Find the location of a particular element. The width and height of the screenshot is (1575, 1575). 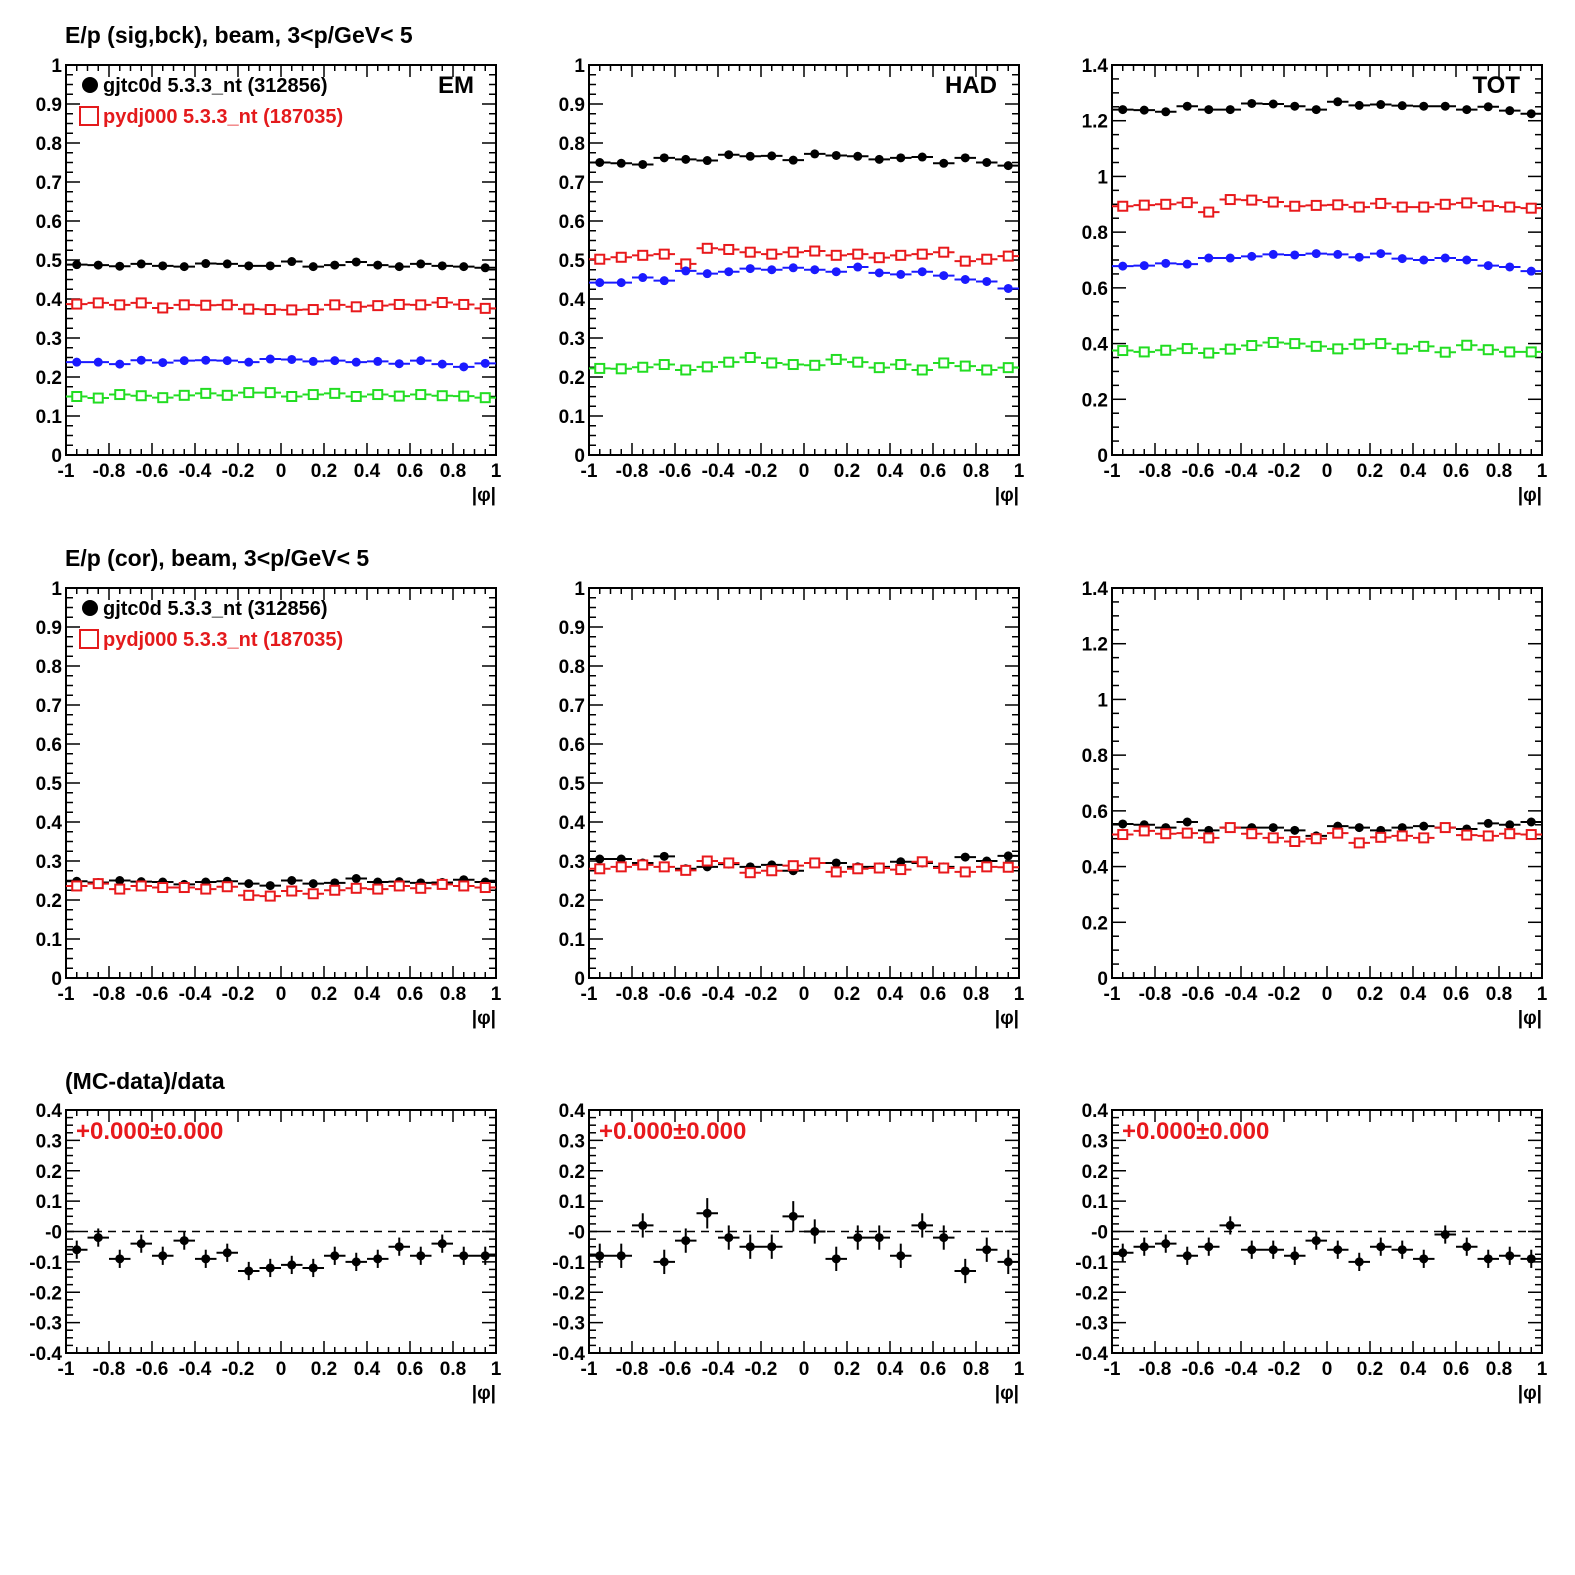

legend-label: pydj000 5.3.3_nt (187035) is located at coordinates (223, 117).